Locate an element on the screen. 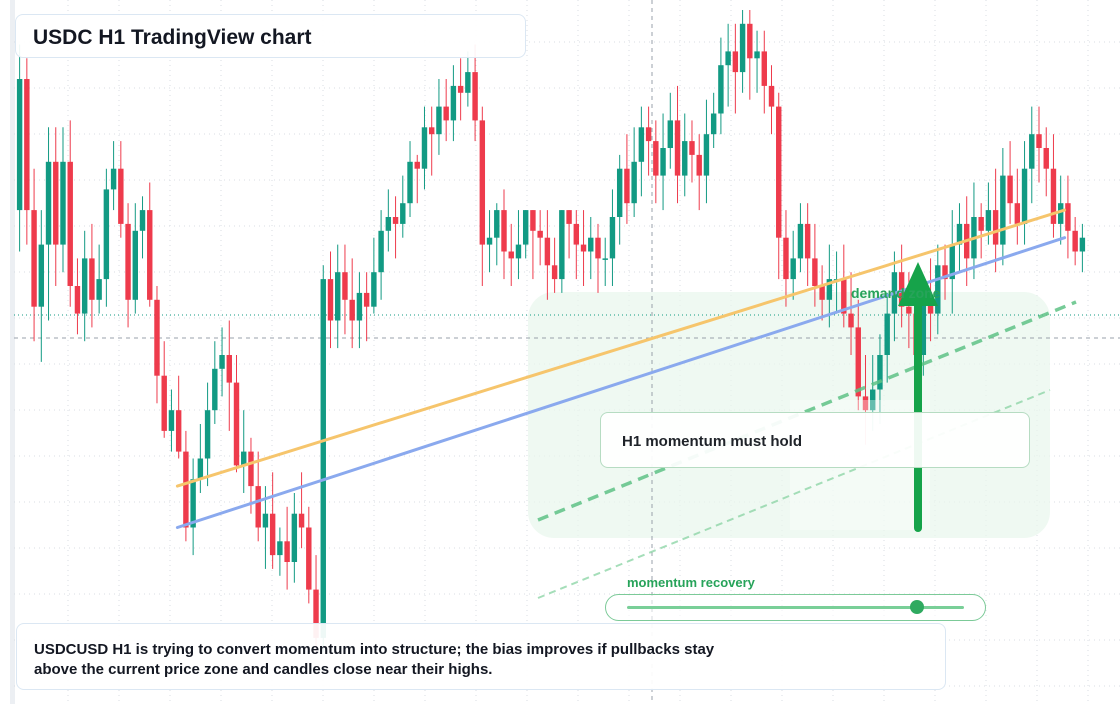 This screenshot has width=1120, height=704. momentum-knob is located at coordinates (916, 607).